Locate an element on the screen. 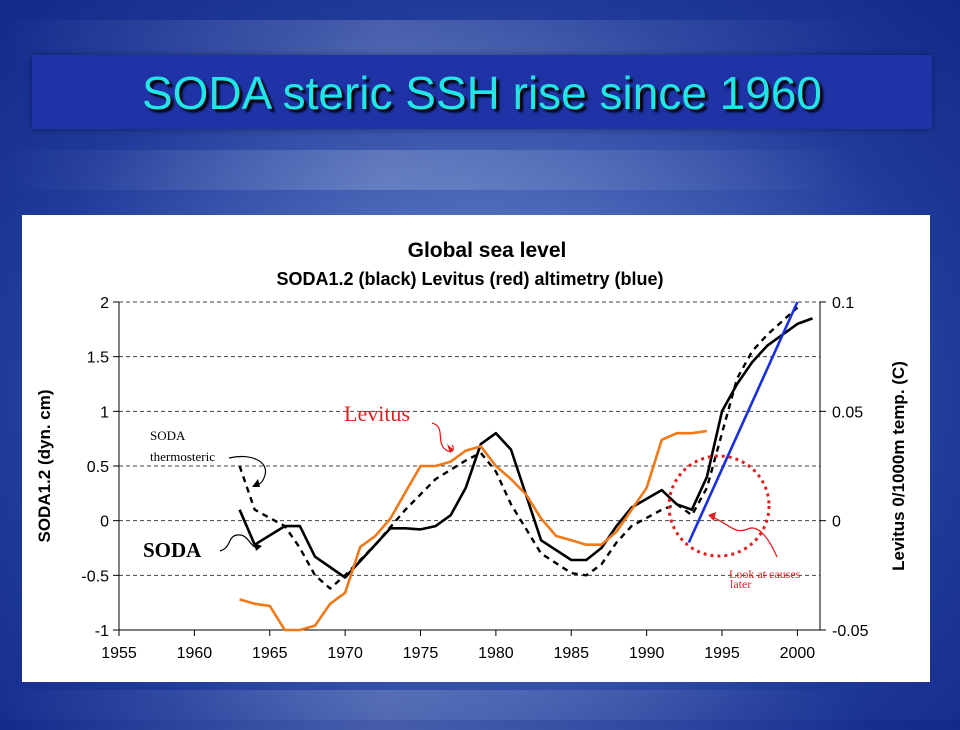 This screenshot has height=730, width=960. y-tick-label: 1 is located at coordinates (104, 412).